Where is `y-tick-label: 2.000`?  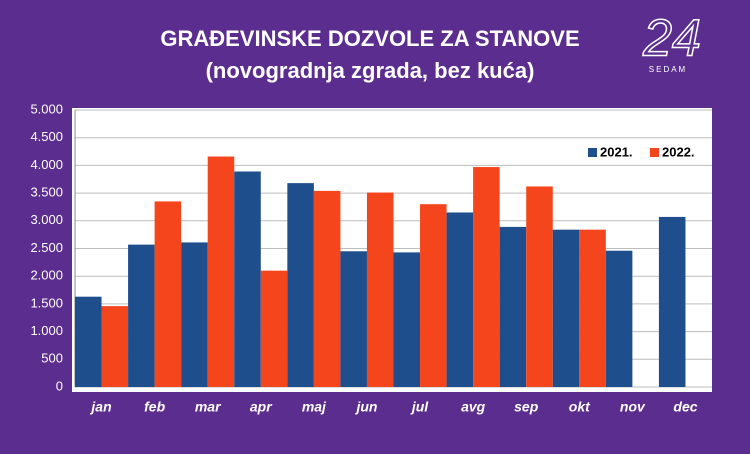
y-tick-label: 2.000 is located at coordinates (46, 275).